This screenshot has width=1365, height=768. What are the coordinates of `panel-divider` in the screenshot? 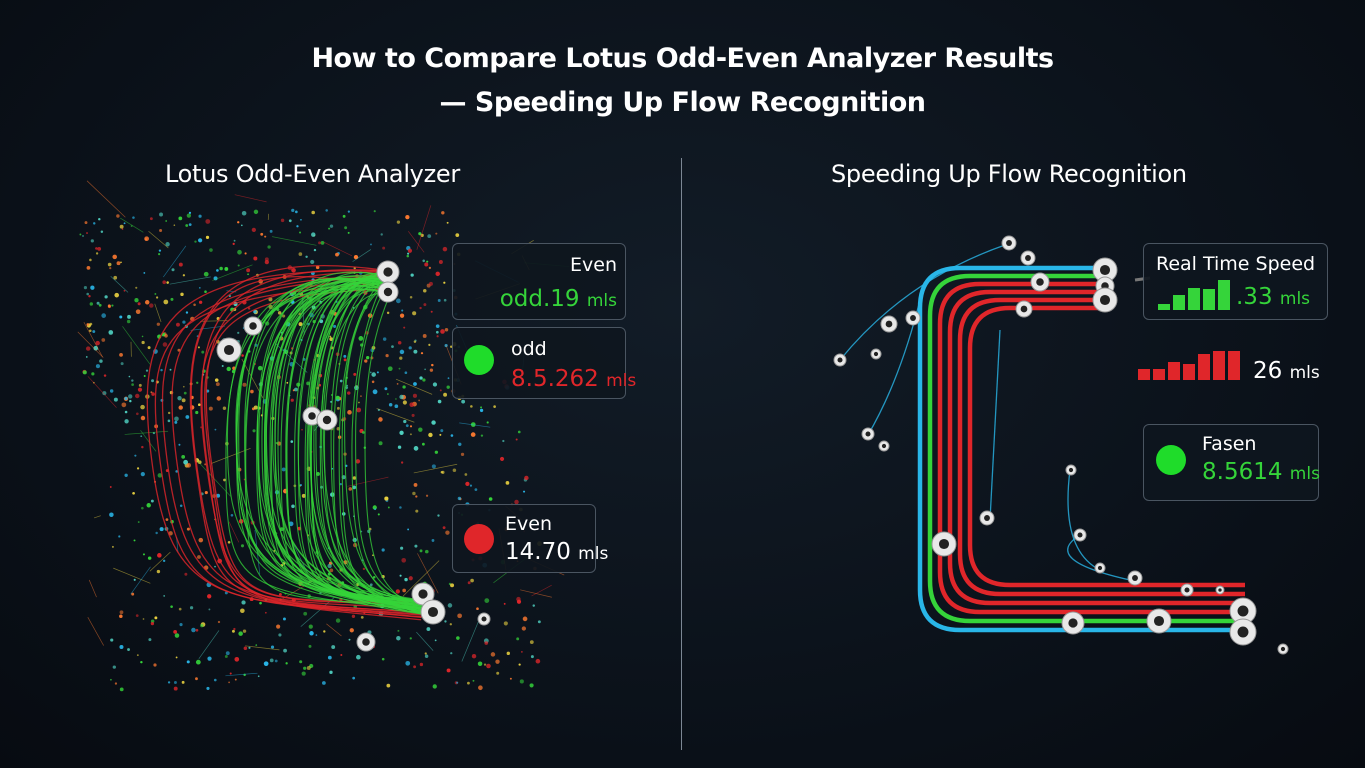 It's located at (681, 454).